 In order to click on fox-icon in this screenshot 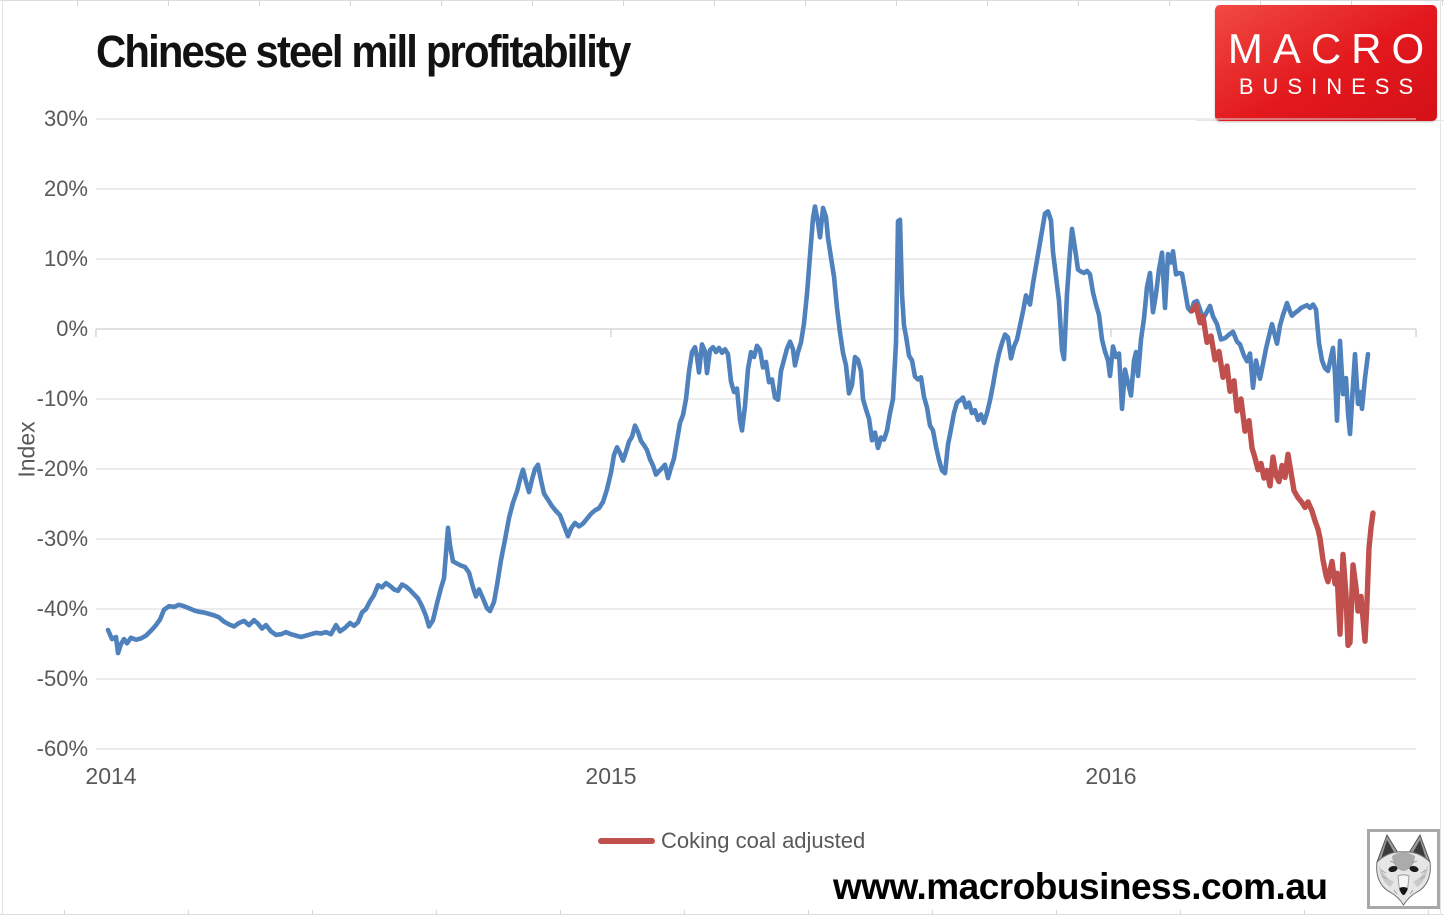, I will do `click(1403, 869)`.